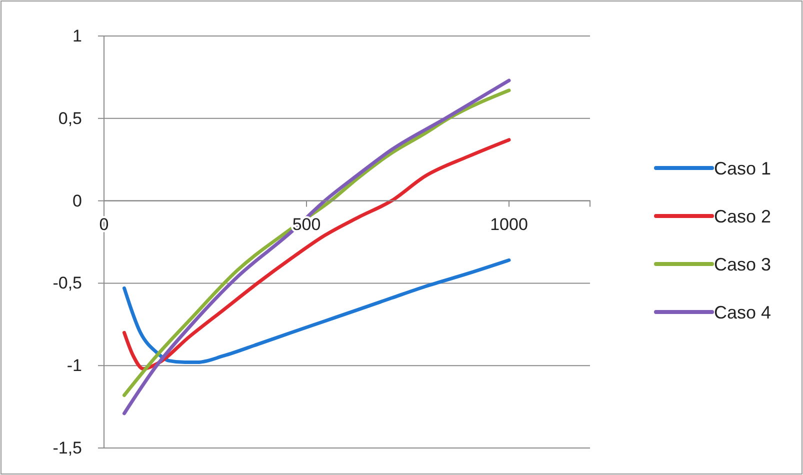 This screenshot has width=803, height=475. Describe the element at coordinates (67, 283) in the screenshot. I see `y-tick-label: -0,5` at that location.